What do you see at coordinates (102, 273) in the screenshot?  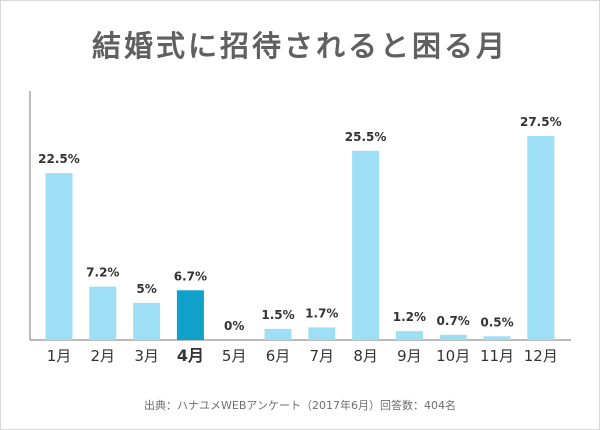 I see `value-label-2: 7.2%` at bounding box center [102, 273].